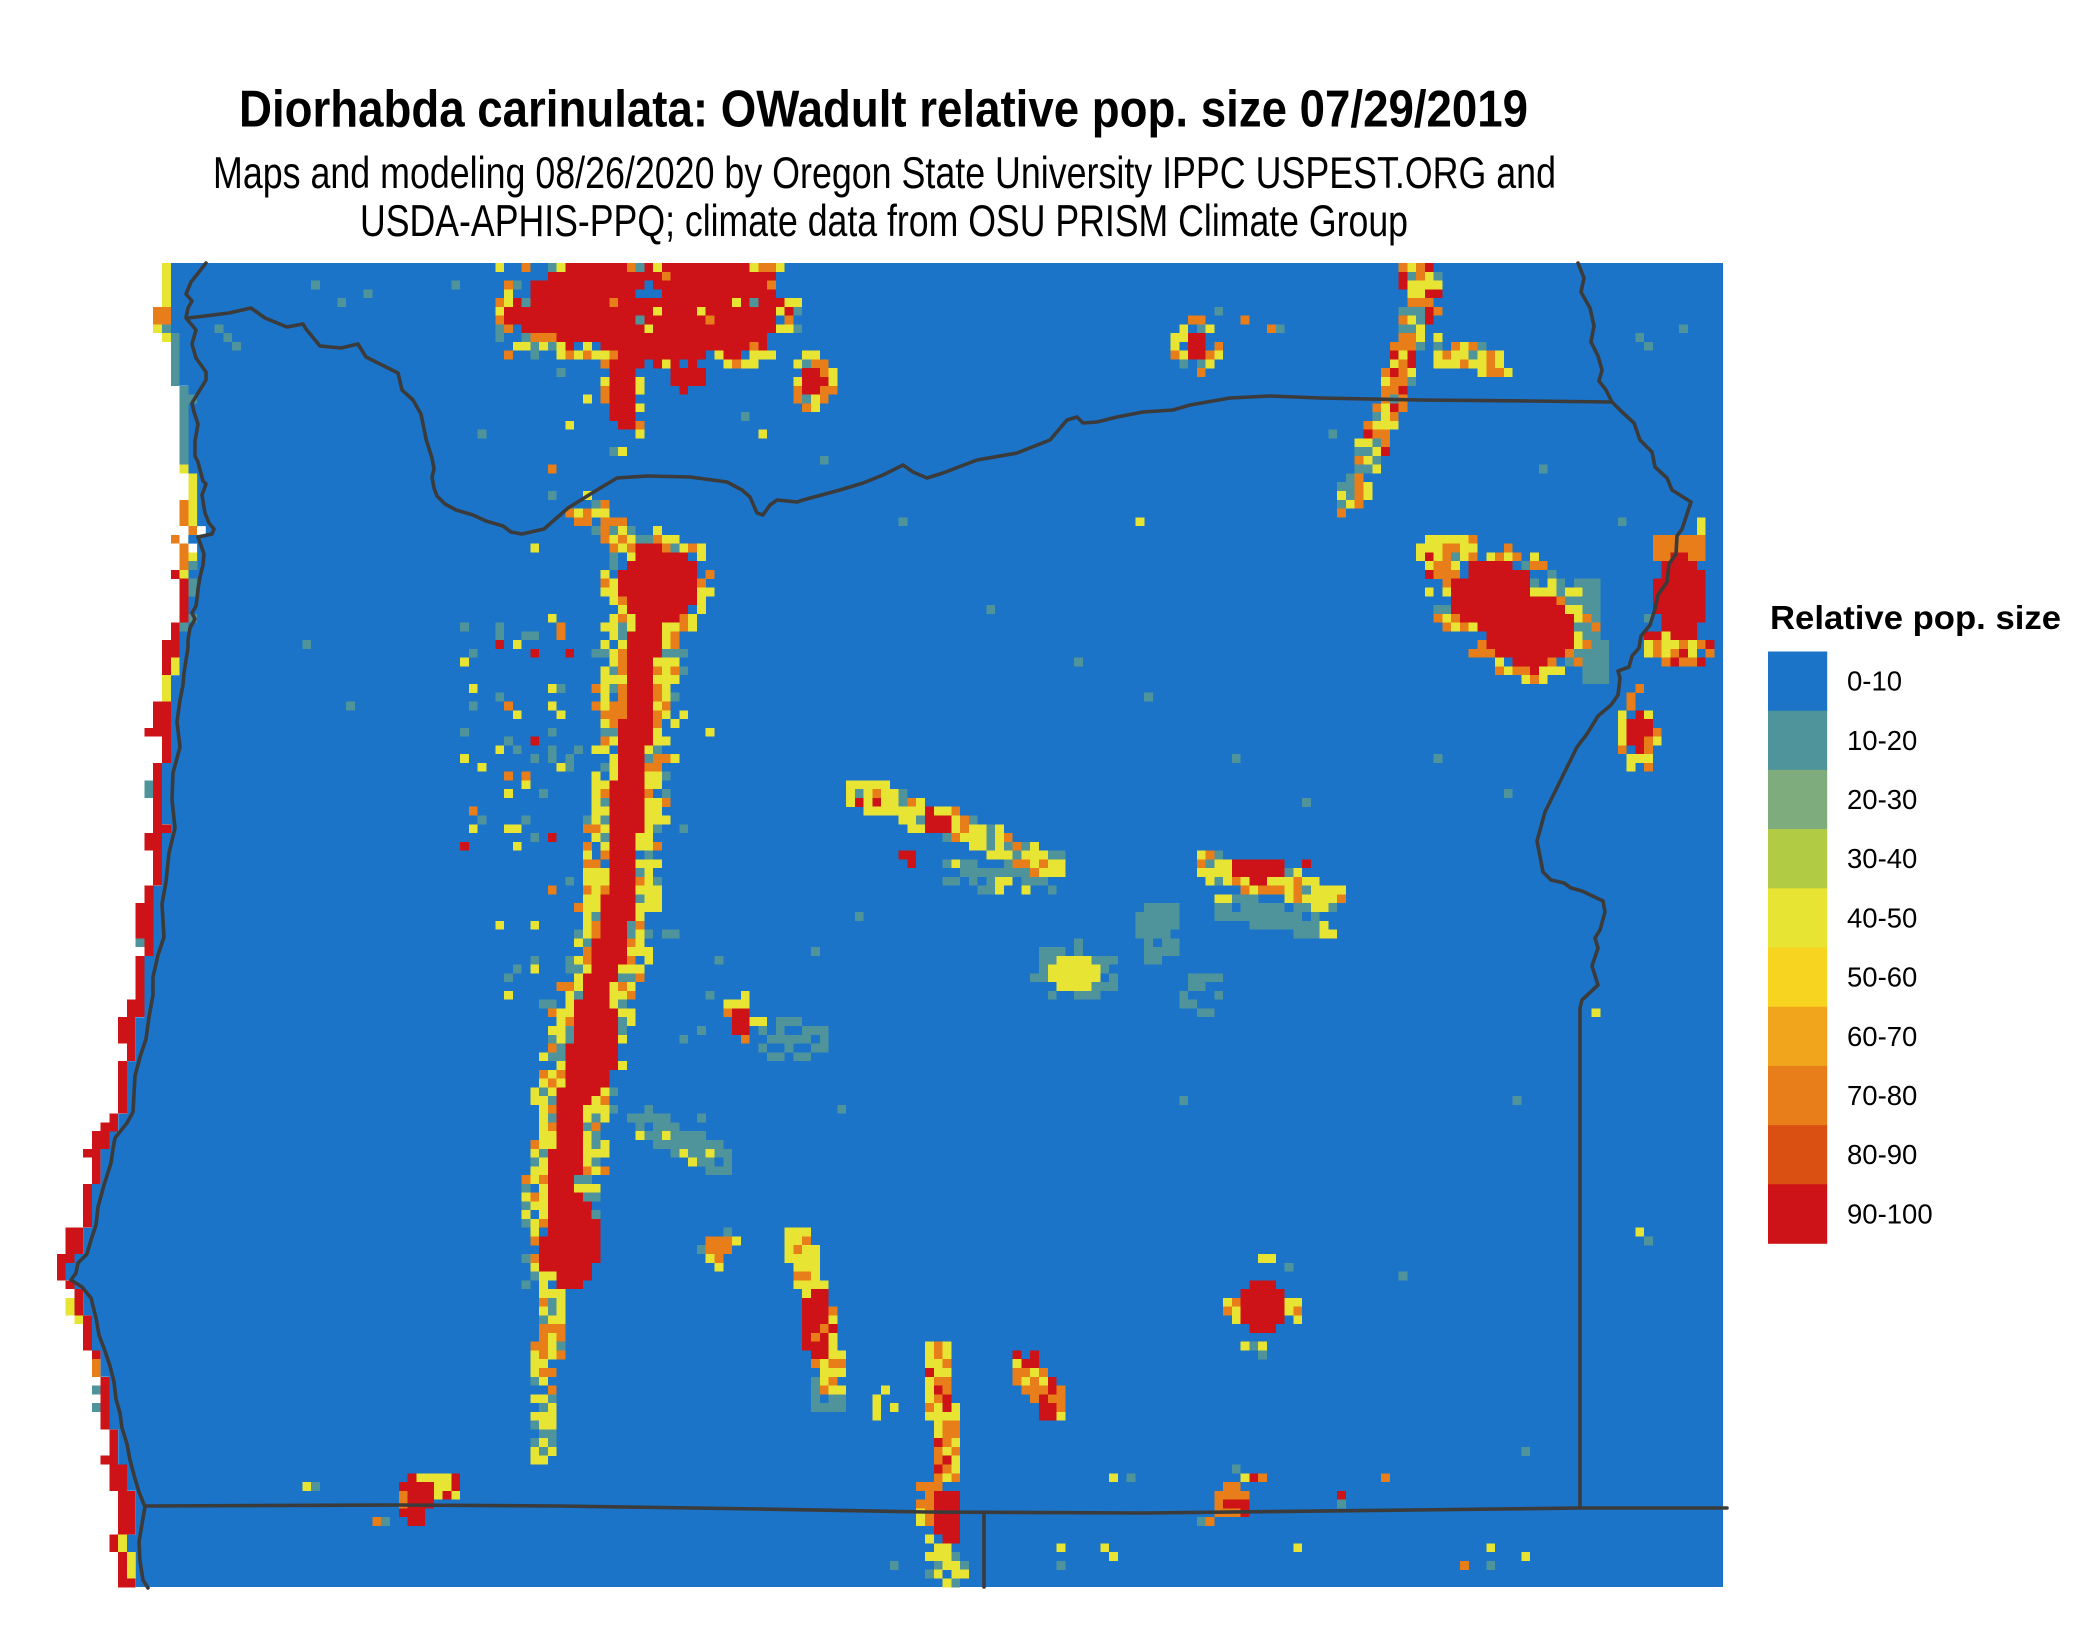 The width and height of the screenshot is (2100, 1645). Describe the element at coordinates (1882, 1154) in the screenshot. I see `svg-text: 80-90` at that location.